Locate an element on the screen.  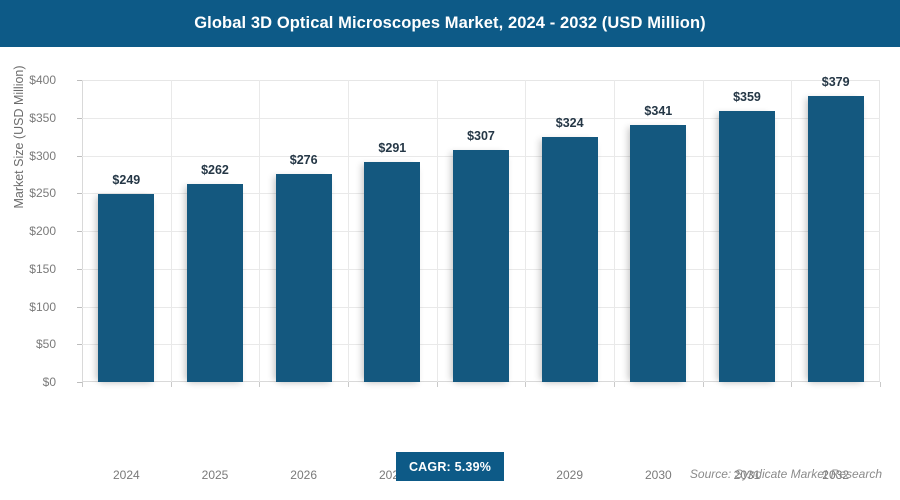
source-note: Source: Syndicate Market Research is located at coordinates (785, 474).